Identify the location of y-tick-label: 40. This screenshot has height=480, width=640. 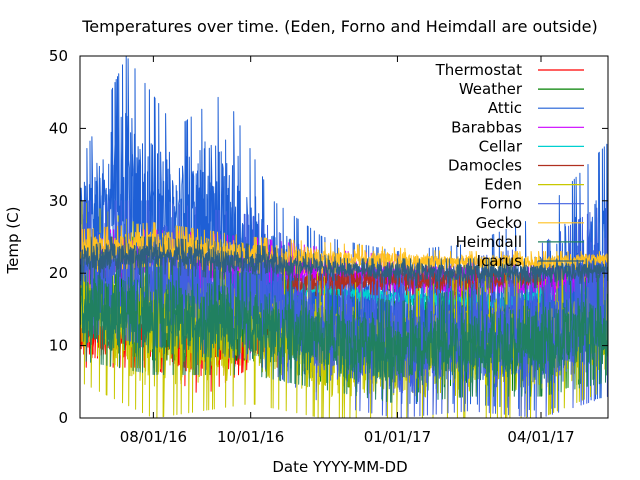
(58, 128).